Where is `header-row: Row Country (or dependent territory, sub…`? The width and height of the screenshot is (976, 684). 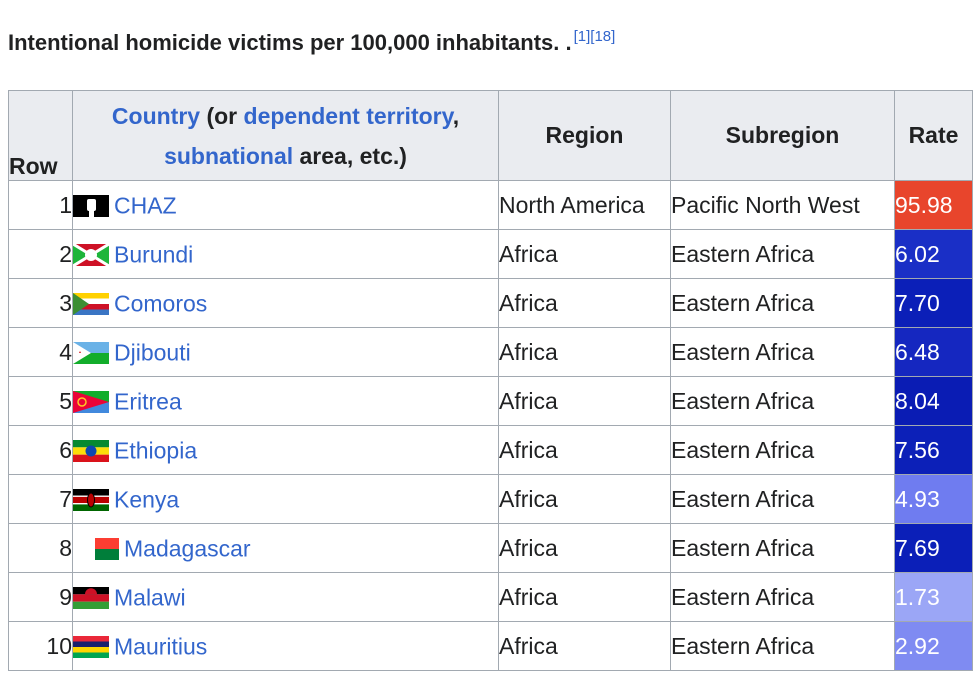
header-row: Row Country (or dependent territory, sub… is located at coordinates (490, 135).